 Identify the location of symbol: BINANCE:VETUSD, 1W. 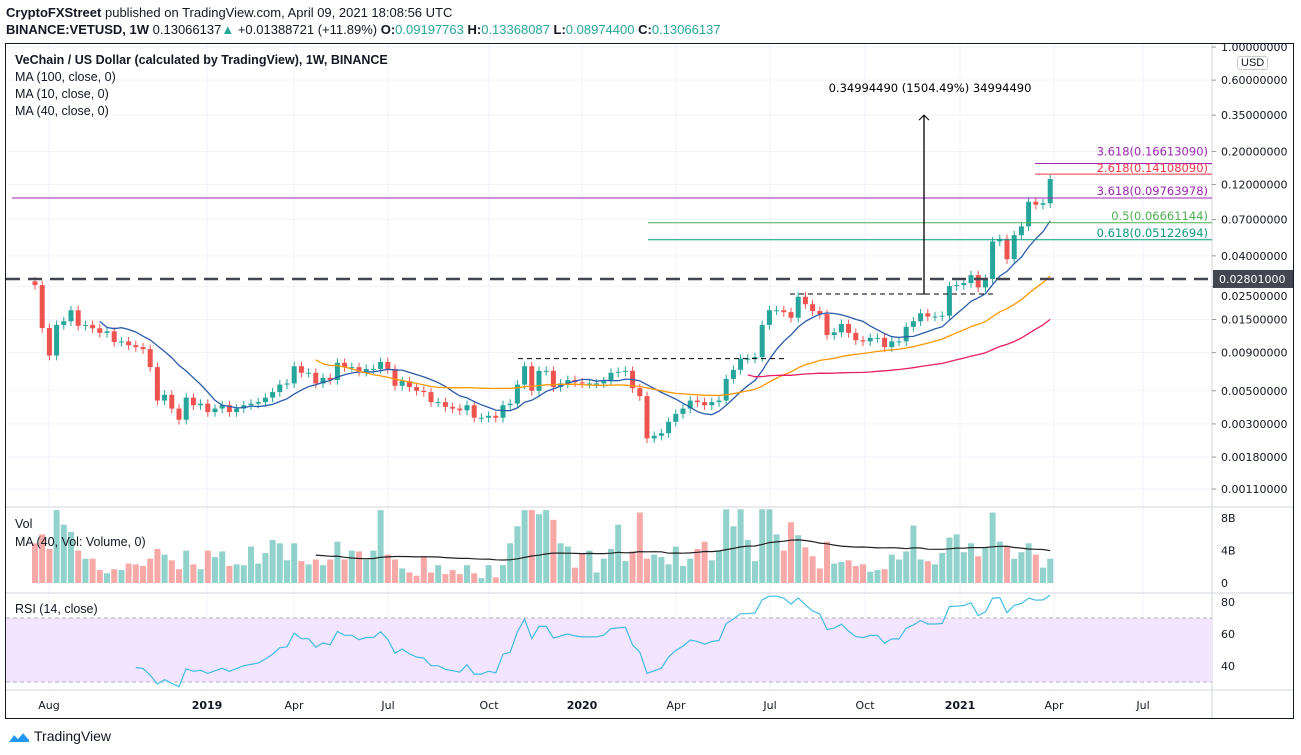
(78, 29).